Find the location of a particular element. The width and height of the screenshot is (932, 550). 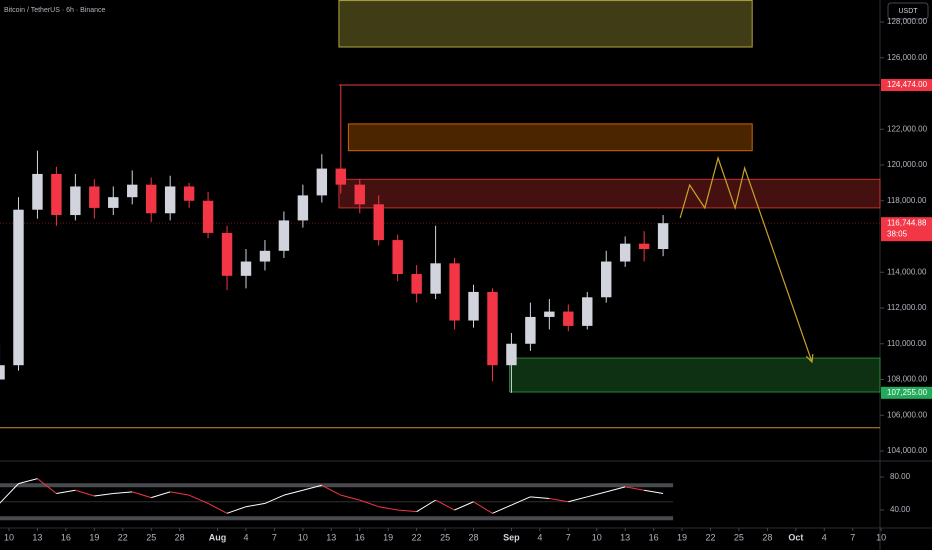

currency-button is located at coordinates (908, 11).